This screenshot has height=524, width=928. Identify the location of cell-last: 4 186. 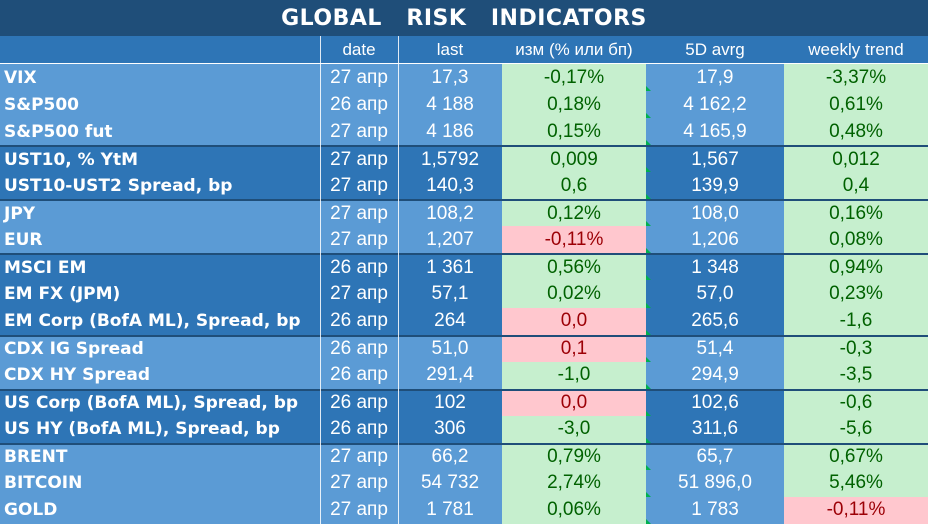
(450, 132).